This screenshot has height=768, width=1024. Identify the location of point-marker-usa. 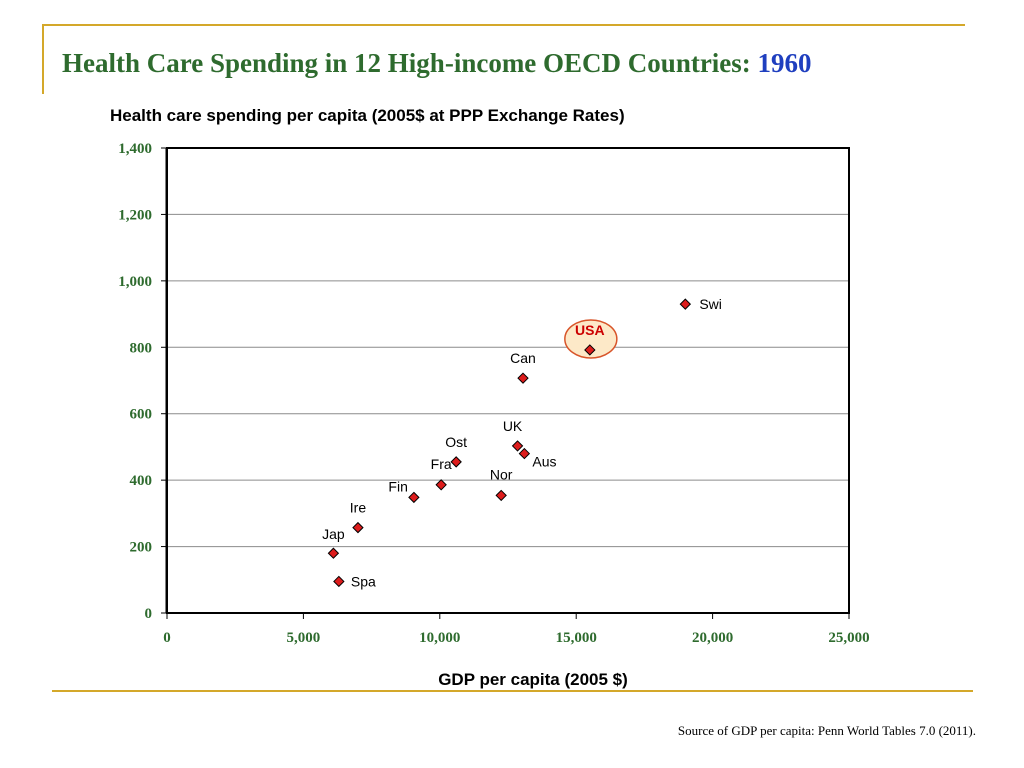
(590, 350).